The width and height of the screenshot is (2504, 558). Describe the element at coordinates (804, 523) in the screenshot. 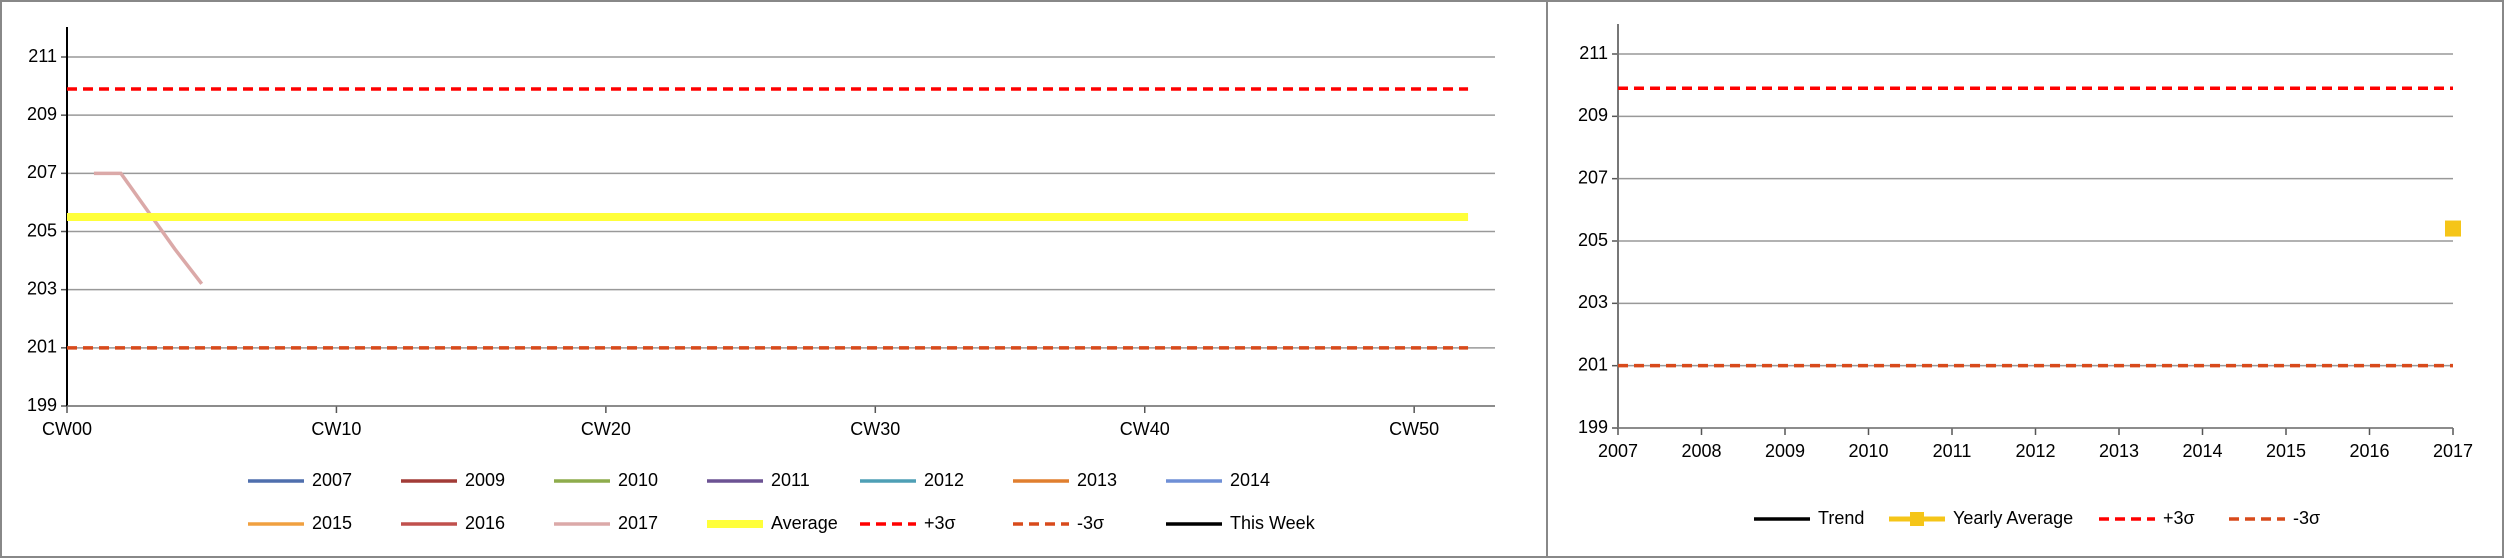

I see `legend-label: Average` at that location.